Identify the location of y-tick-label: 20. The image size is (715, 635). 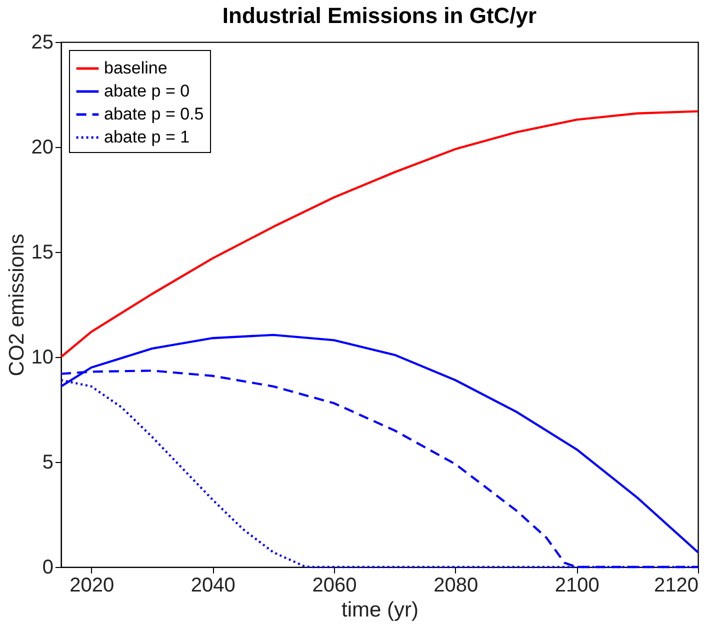
(42, 147).